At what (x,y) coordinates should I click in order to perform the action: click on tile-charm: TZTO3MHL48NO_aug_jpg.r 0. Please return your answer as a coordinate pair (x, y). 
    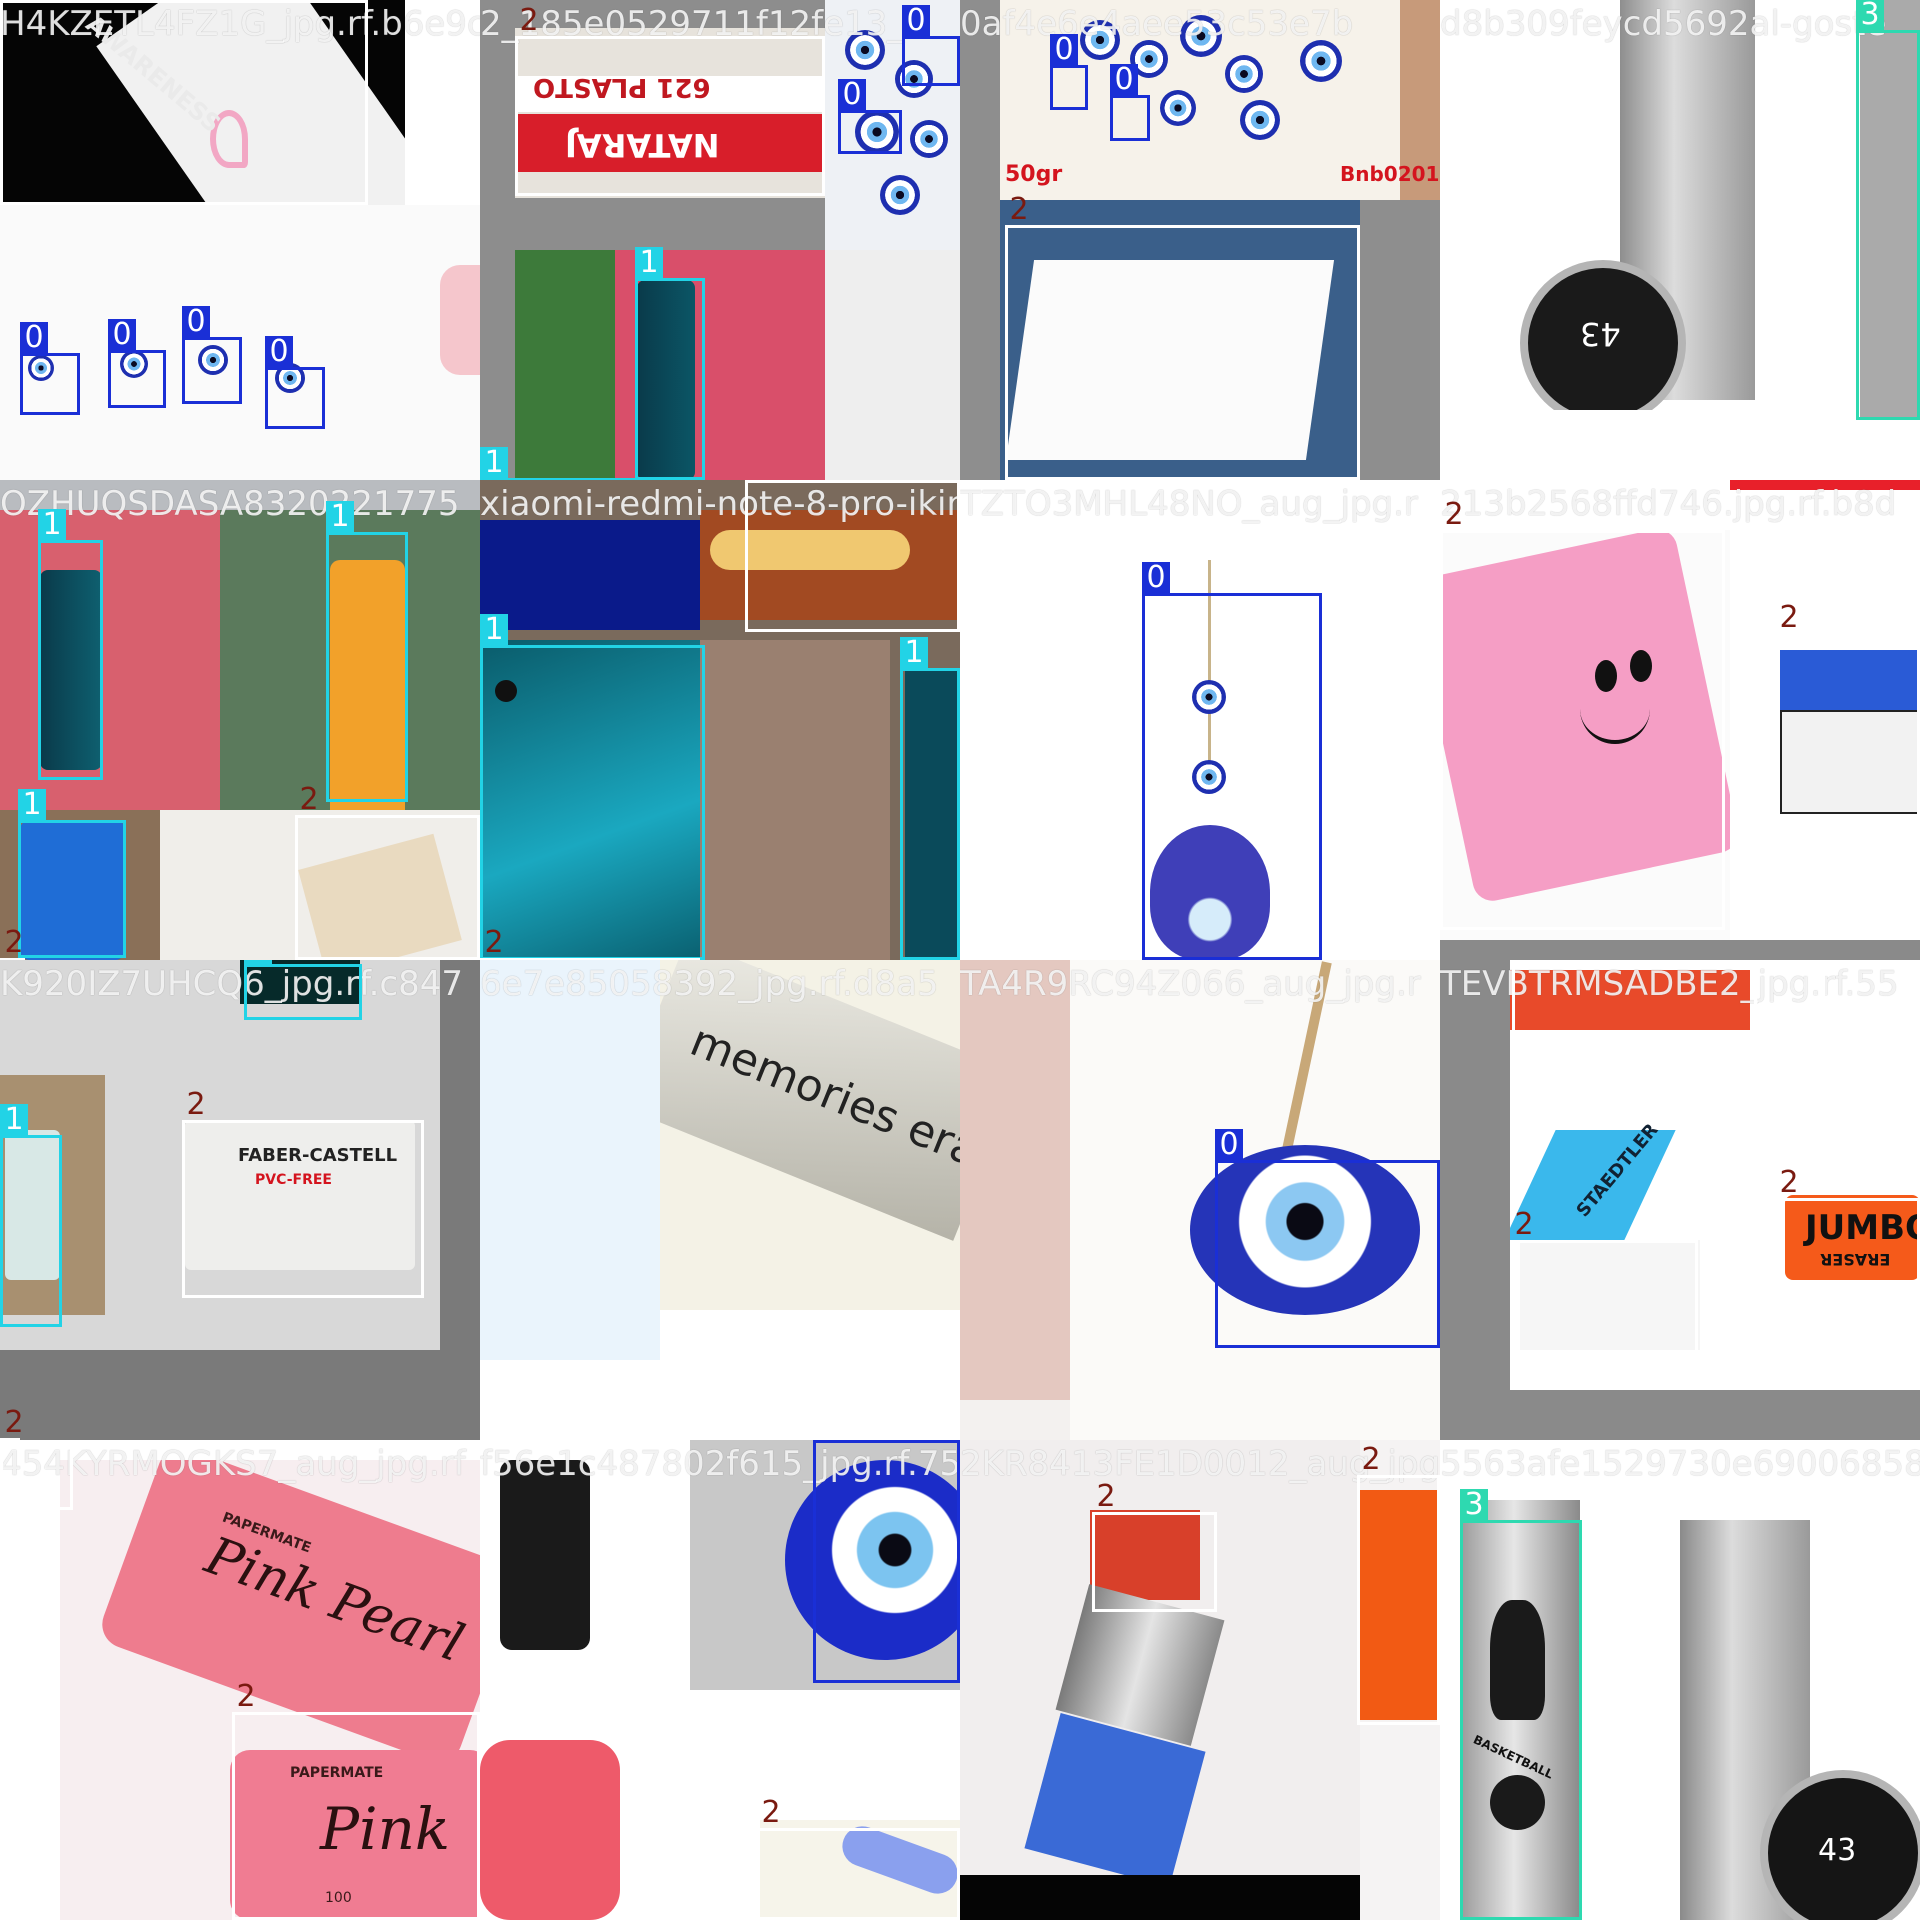
    Looking at the image, I should click on (1200, 720).